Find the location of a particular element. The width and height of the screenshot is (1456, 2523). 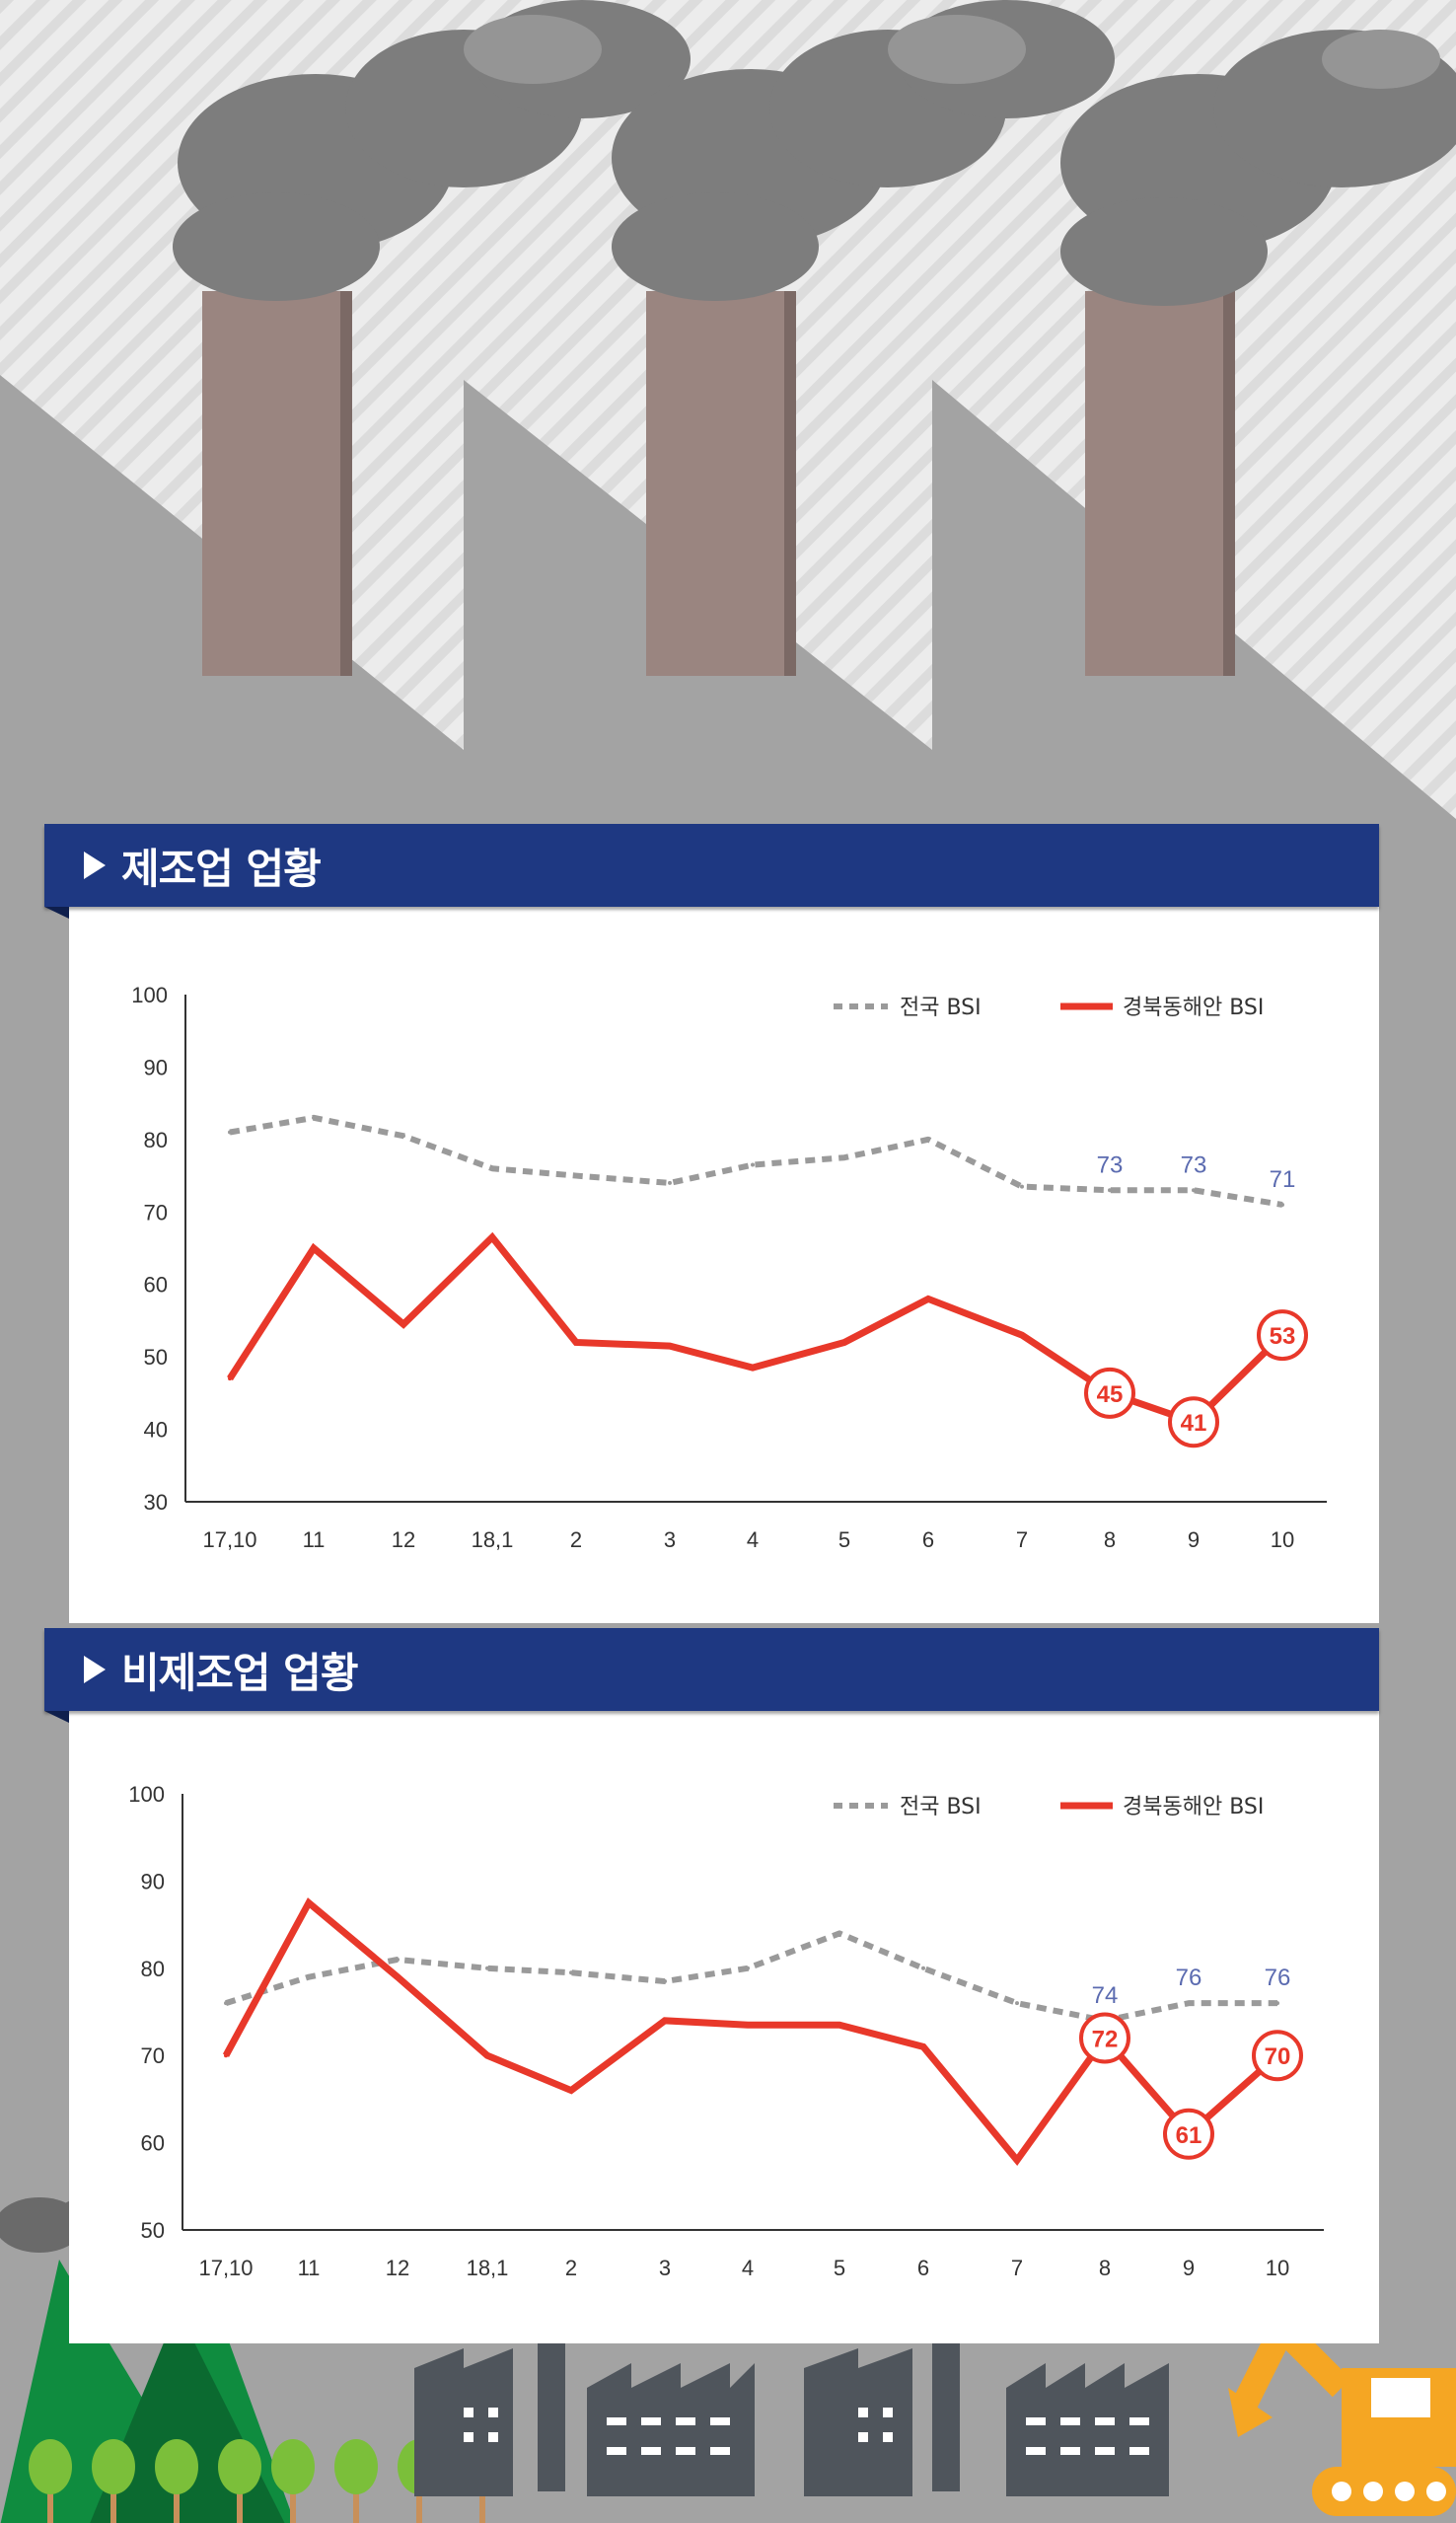

data-label-national: 74 is located at coordinates (1105, 1996).